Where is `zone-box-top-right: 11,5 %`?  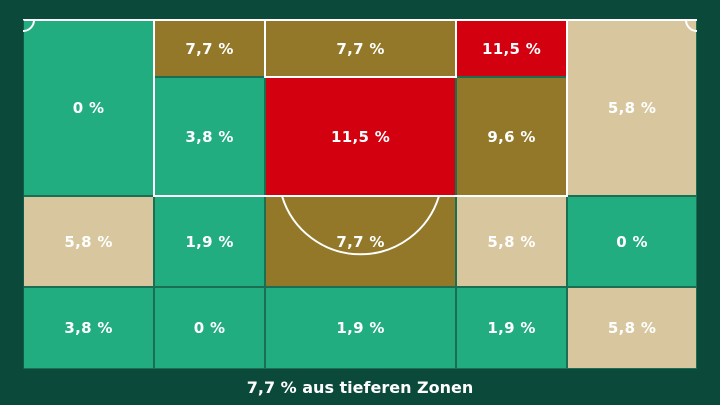
zone-box-top-right: 11,5 % is located at coordinates (511, 48).